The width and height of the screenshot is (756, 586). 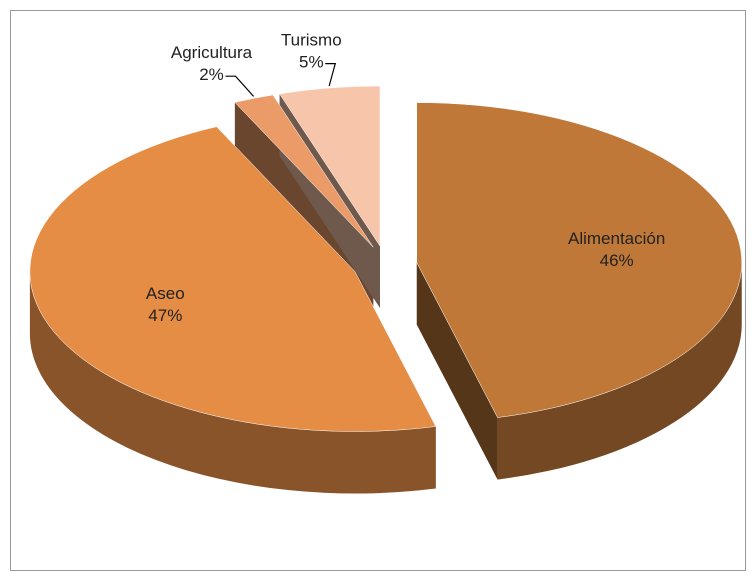 I want to click on slice-cut-face, so click(x=457, y=371).